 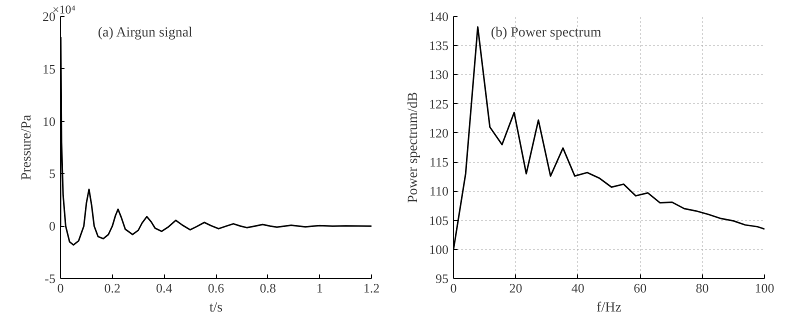 I want to click on x-tick-label: 0.8, so click(x=268, y=288).